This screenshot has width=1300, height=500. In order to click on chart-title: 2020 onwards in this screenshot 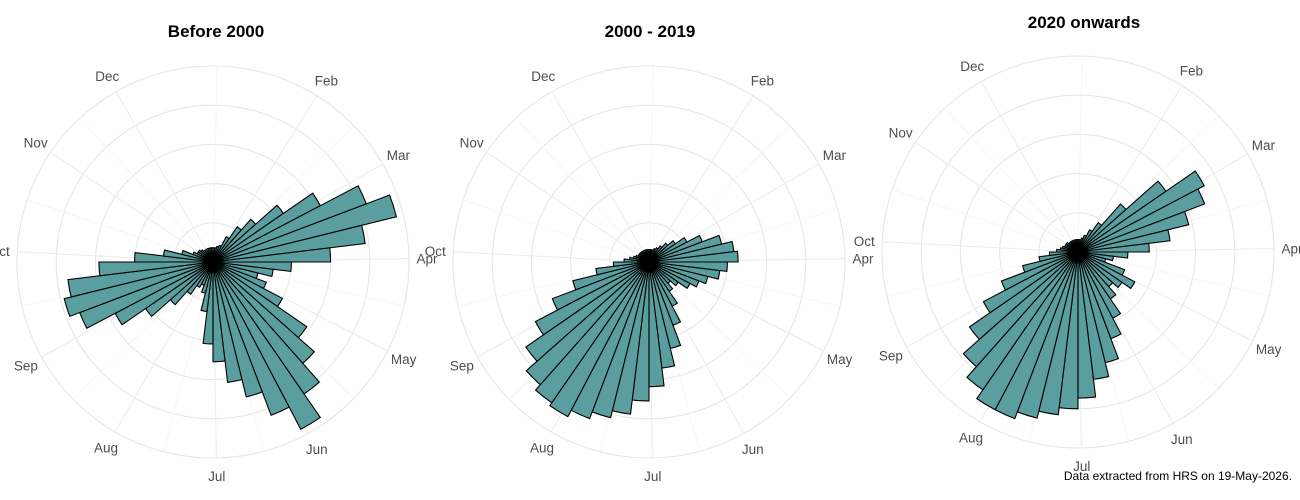, I will do `click(1084, 22)`.